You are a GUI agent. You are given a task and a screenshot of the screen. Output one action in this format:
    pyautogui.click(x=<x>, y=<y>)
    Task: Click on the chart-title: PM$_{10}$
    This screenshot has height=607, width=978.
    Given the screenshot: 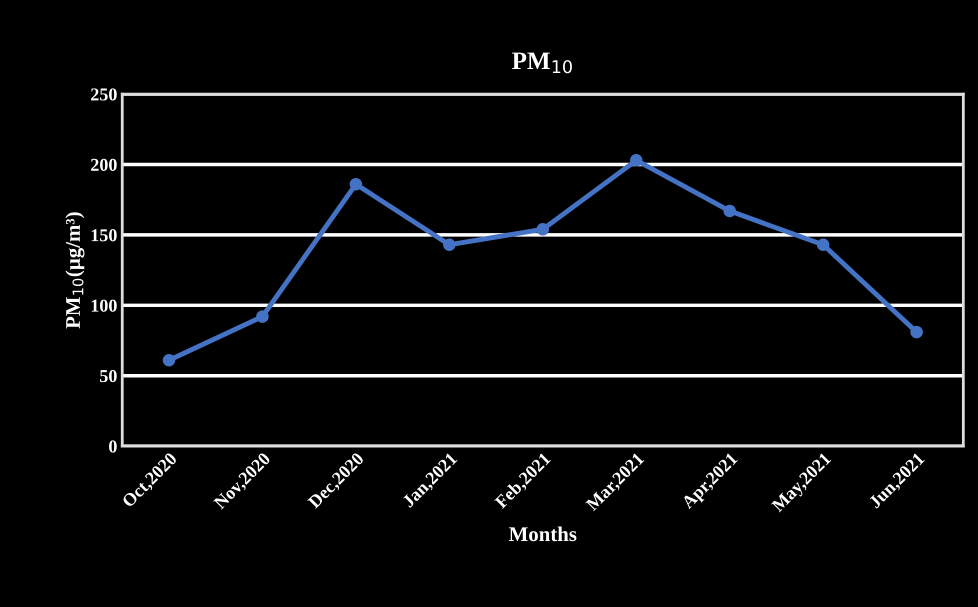 What is the action you would take?
    pyautogui.click(x=542, y=63)
    